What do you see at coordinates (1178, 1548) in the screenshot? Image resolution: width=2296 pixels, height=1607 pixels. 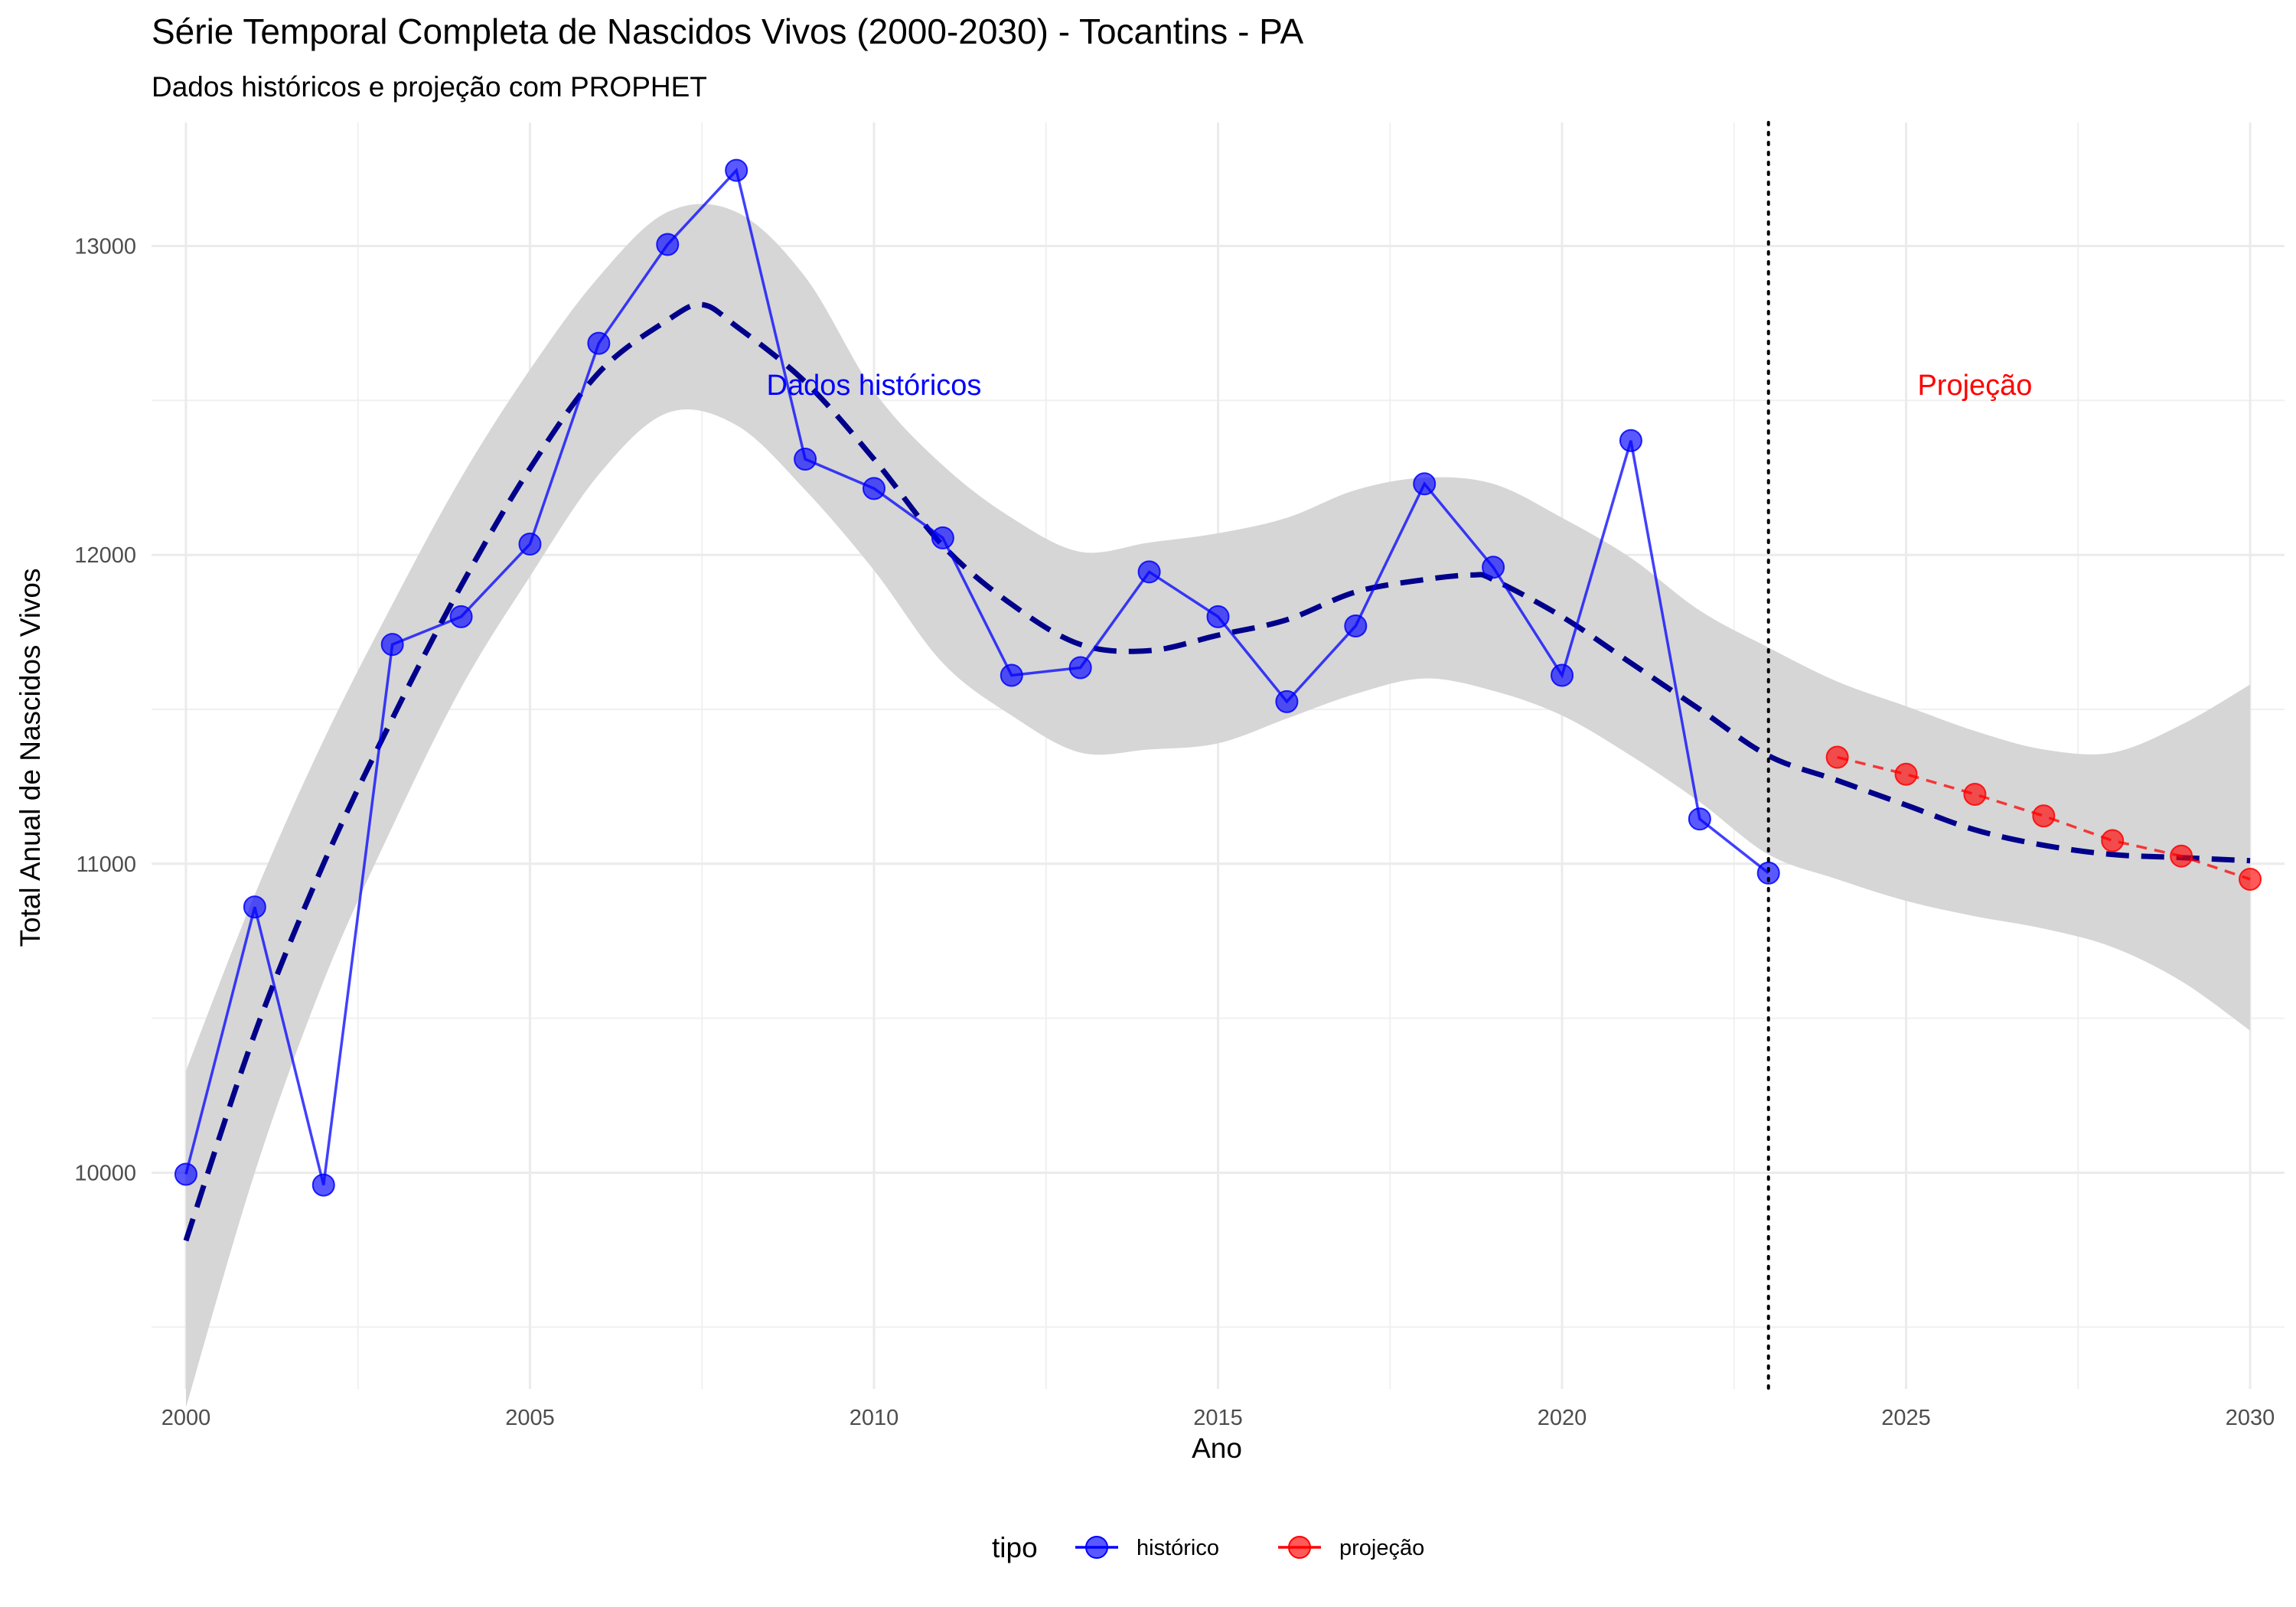 I see `legend-label: histórico` at bounding box center [1178, 1548].